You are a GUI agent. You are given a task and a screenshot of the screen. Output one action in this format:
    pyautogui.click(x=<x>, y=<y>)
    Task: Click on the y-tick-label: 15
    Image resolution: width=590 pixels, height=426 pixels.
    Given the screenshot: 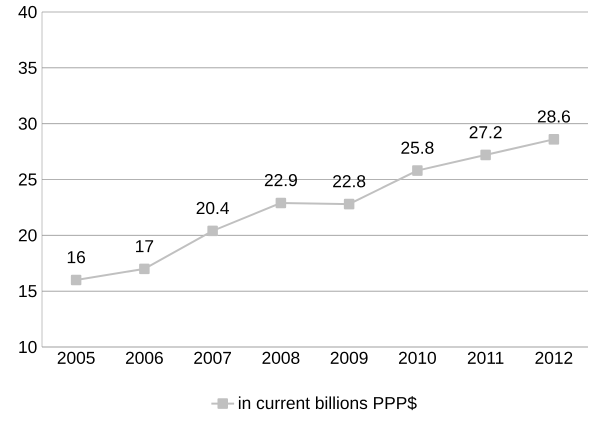 What is the action you would take?
    pyautogui.click(x=28, y=291)
    